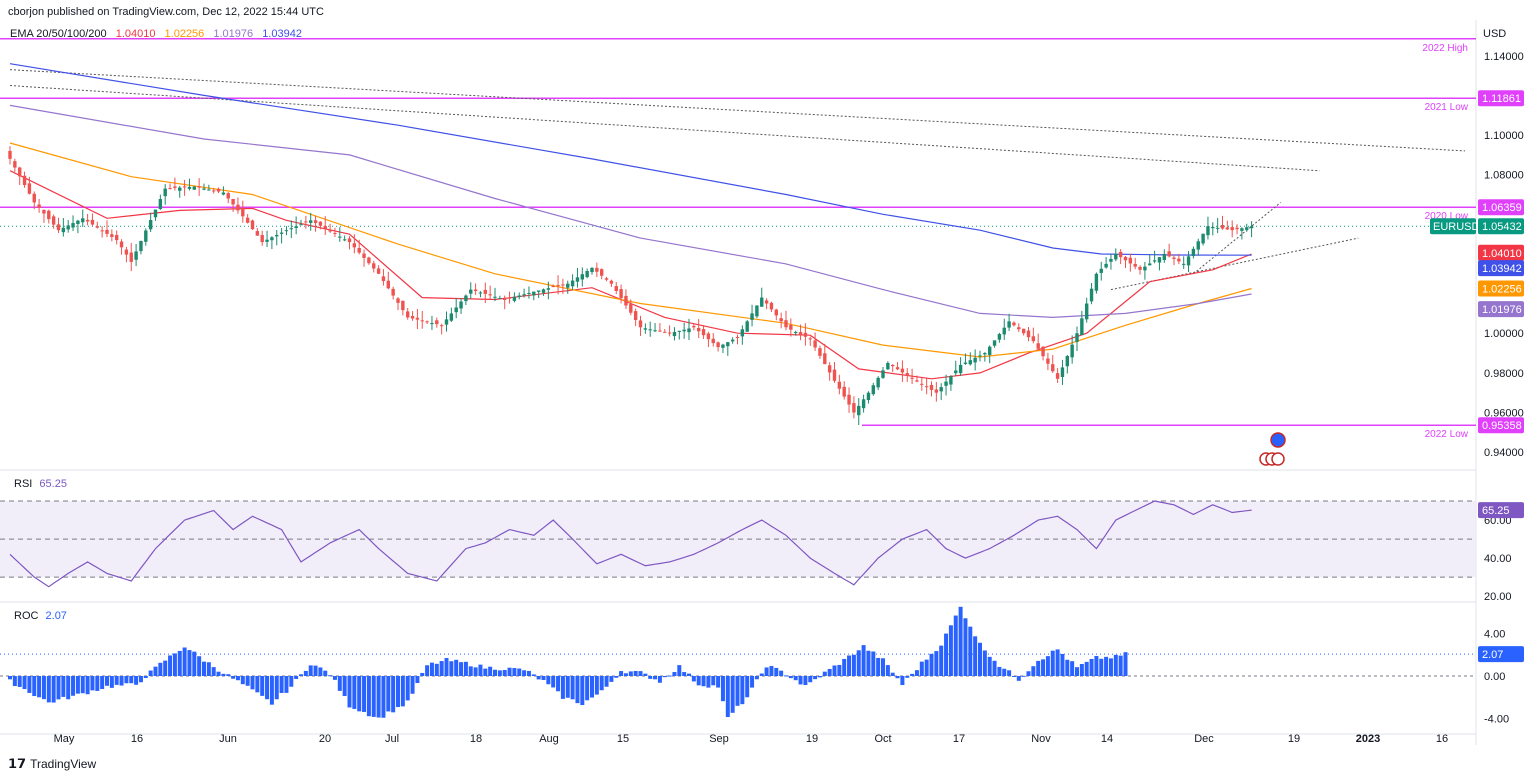  Describe the element at coordinates (1278, 459) in the screenshot. I see `event-flag-icon` at that location.